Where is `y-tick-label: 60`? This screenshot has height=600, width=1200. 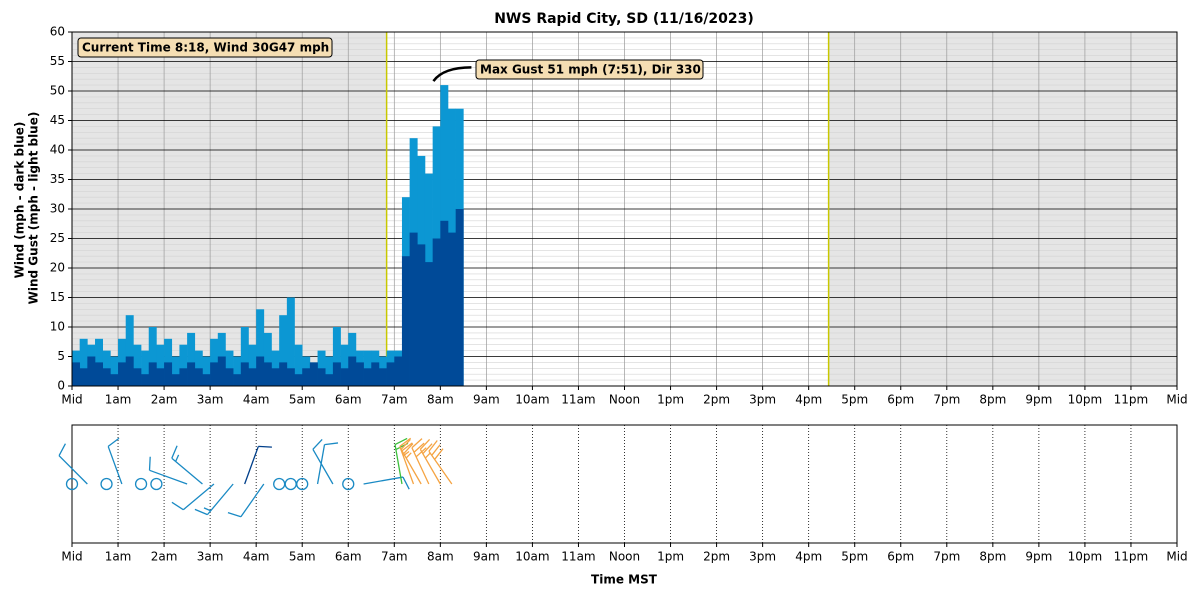
y-tick-label: 60 is located at coordinates (57, 32).